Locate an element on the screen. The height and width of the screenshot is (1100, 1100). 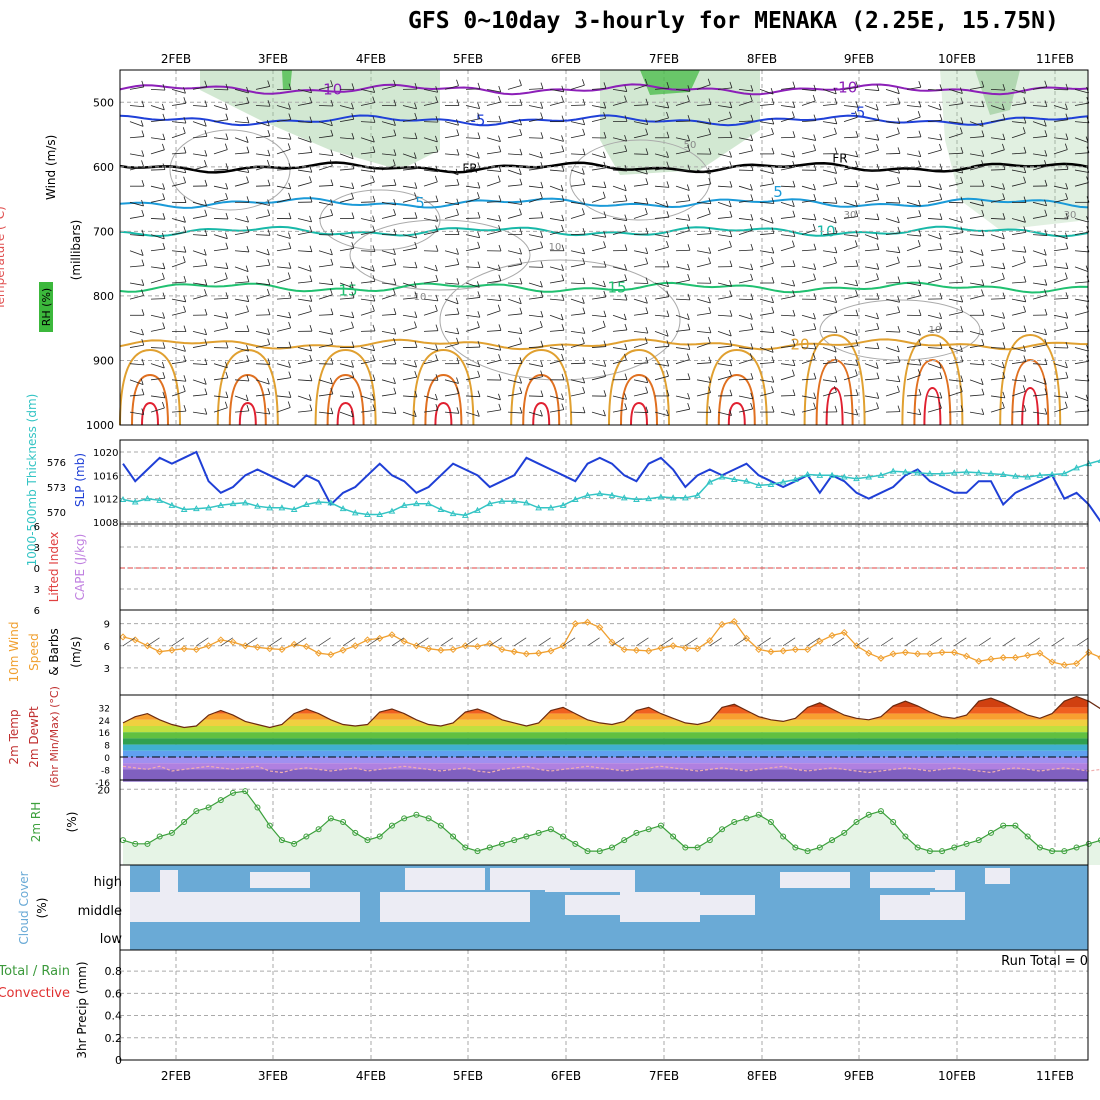
temperature-isotherm is located at coordinates (150, 413).